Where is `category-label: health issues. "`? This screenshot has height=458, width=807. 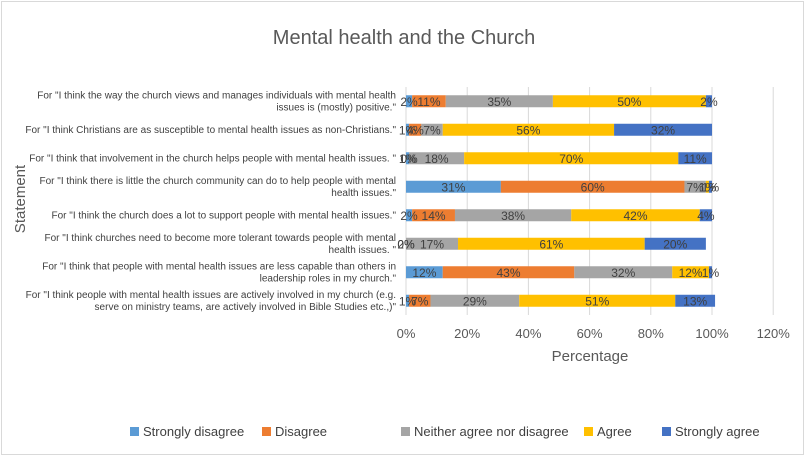 category-label: health issues. " is located at coordinates (363, 250).